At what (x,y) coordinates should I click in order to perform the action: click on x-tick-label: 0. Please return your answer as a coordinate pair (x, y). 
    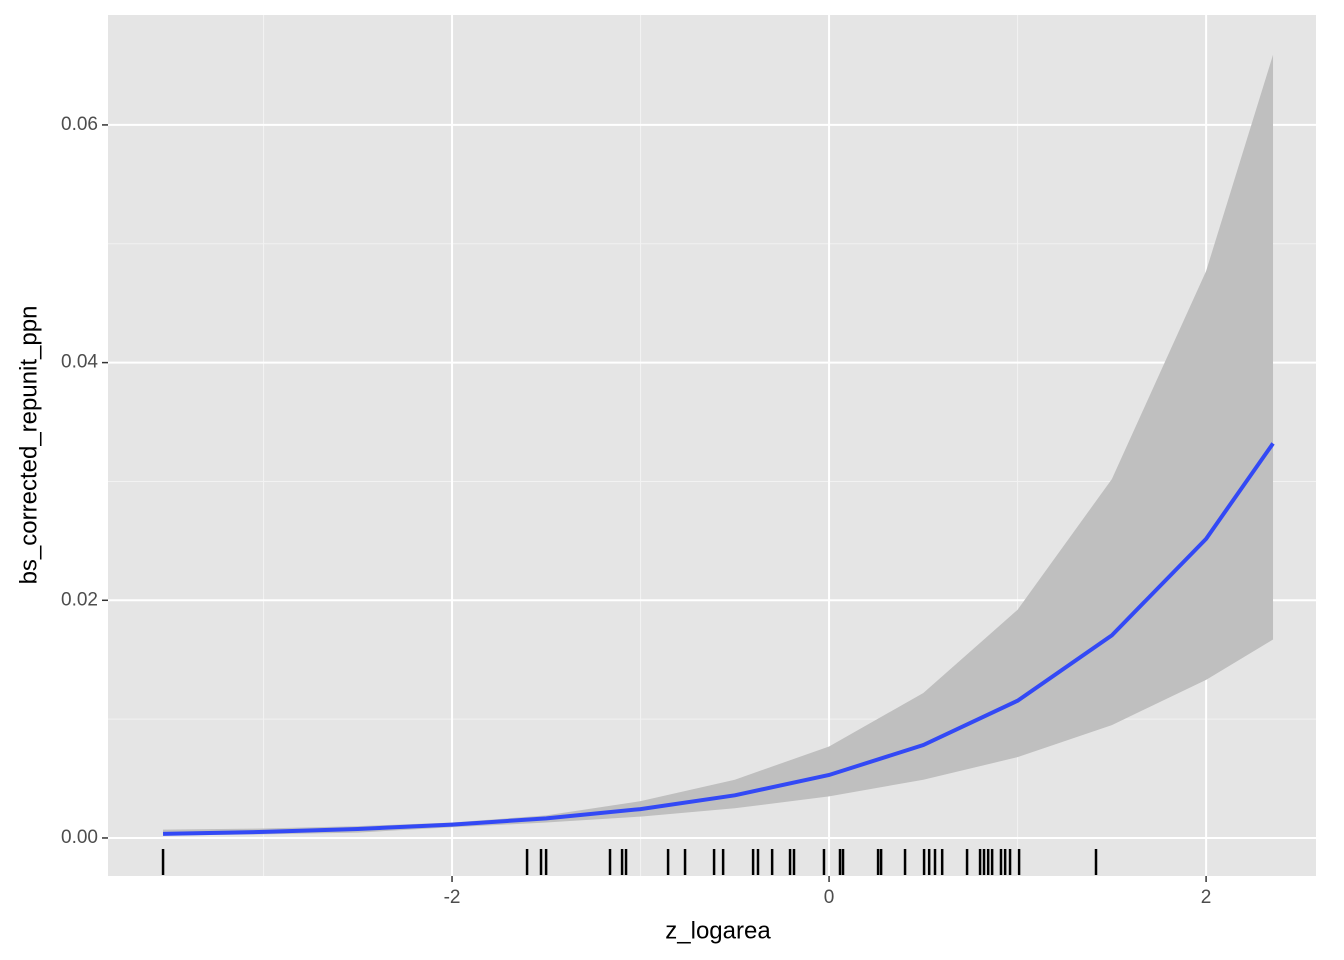
    Looking at the image, I should click on (829, 897).